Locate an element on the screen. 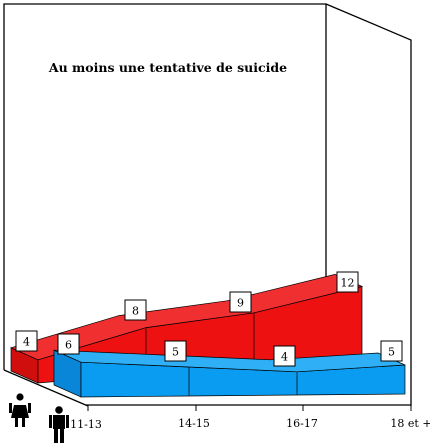 The width and height of the screenshot is (430, 446). male-dividers is located at coordinates (243, 381).